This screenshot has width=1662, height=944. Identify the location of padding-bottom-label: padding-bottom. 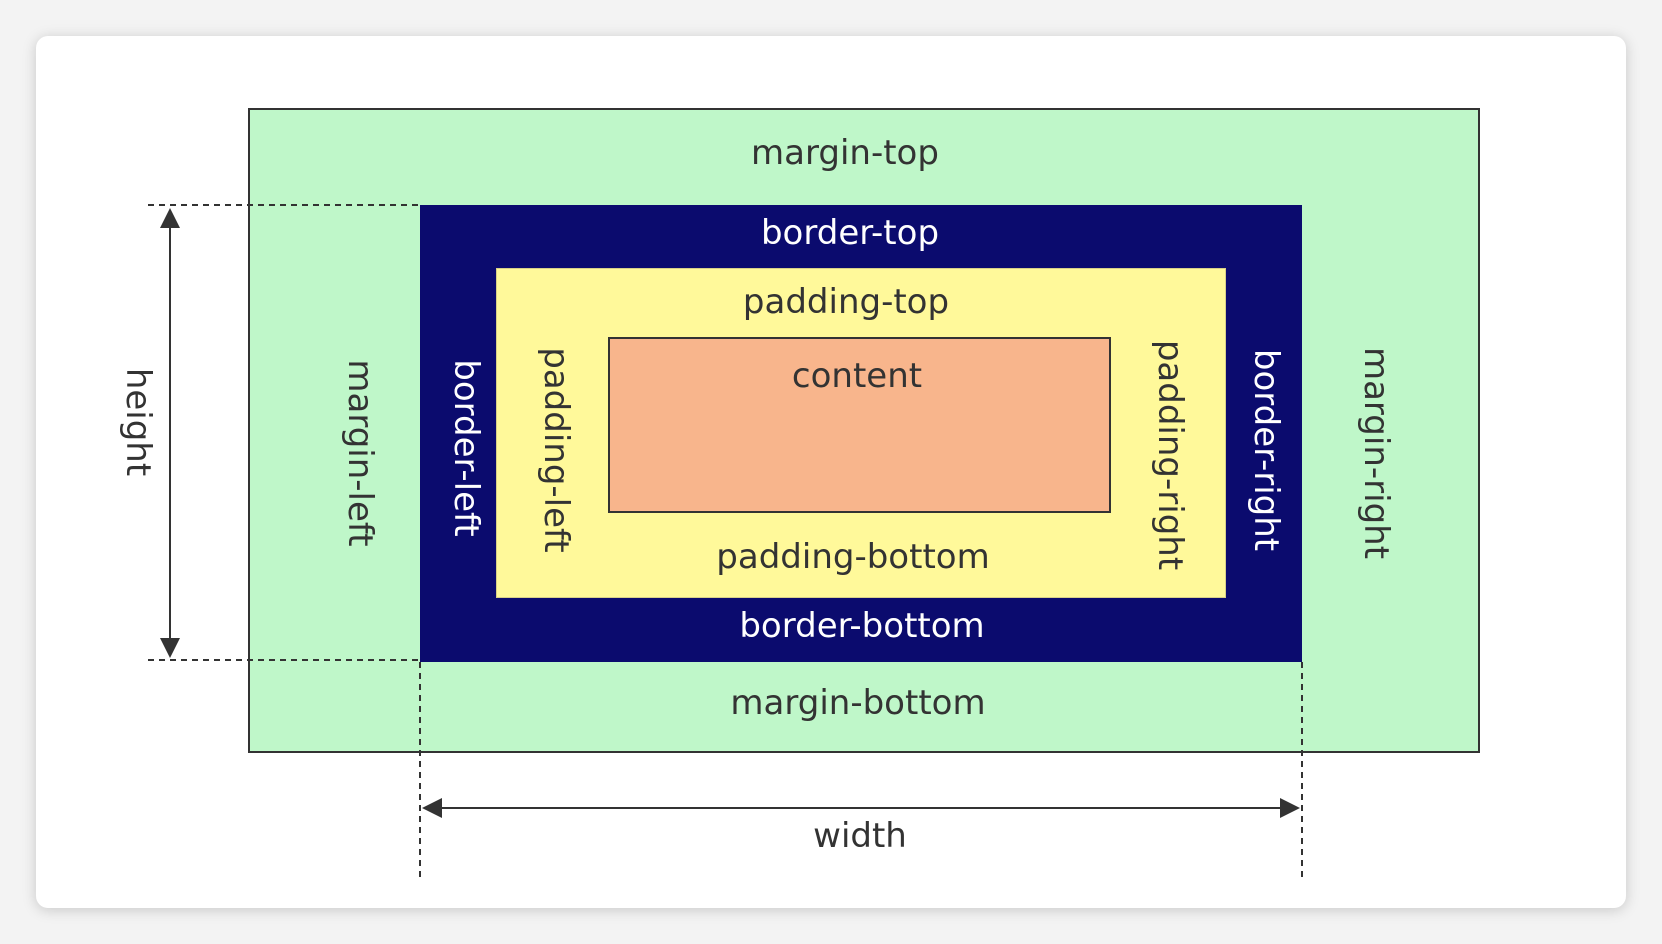
(853, 557).